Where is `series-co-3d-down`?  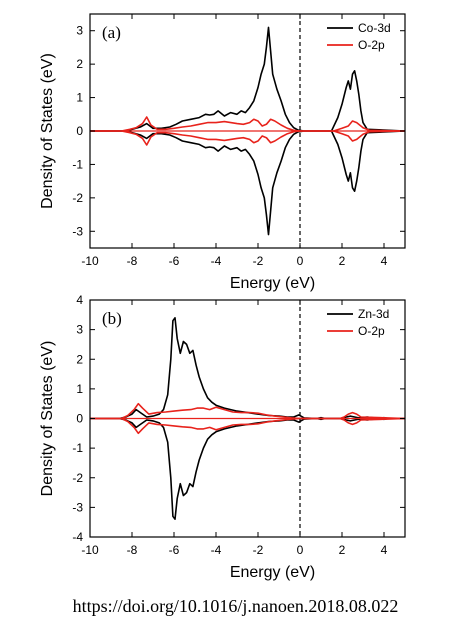 series-co-3d-down is located at coordinates (248, 183).